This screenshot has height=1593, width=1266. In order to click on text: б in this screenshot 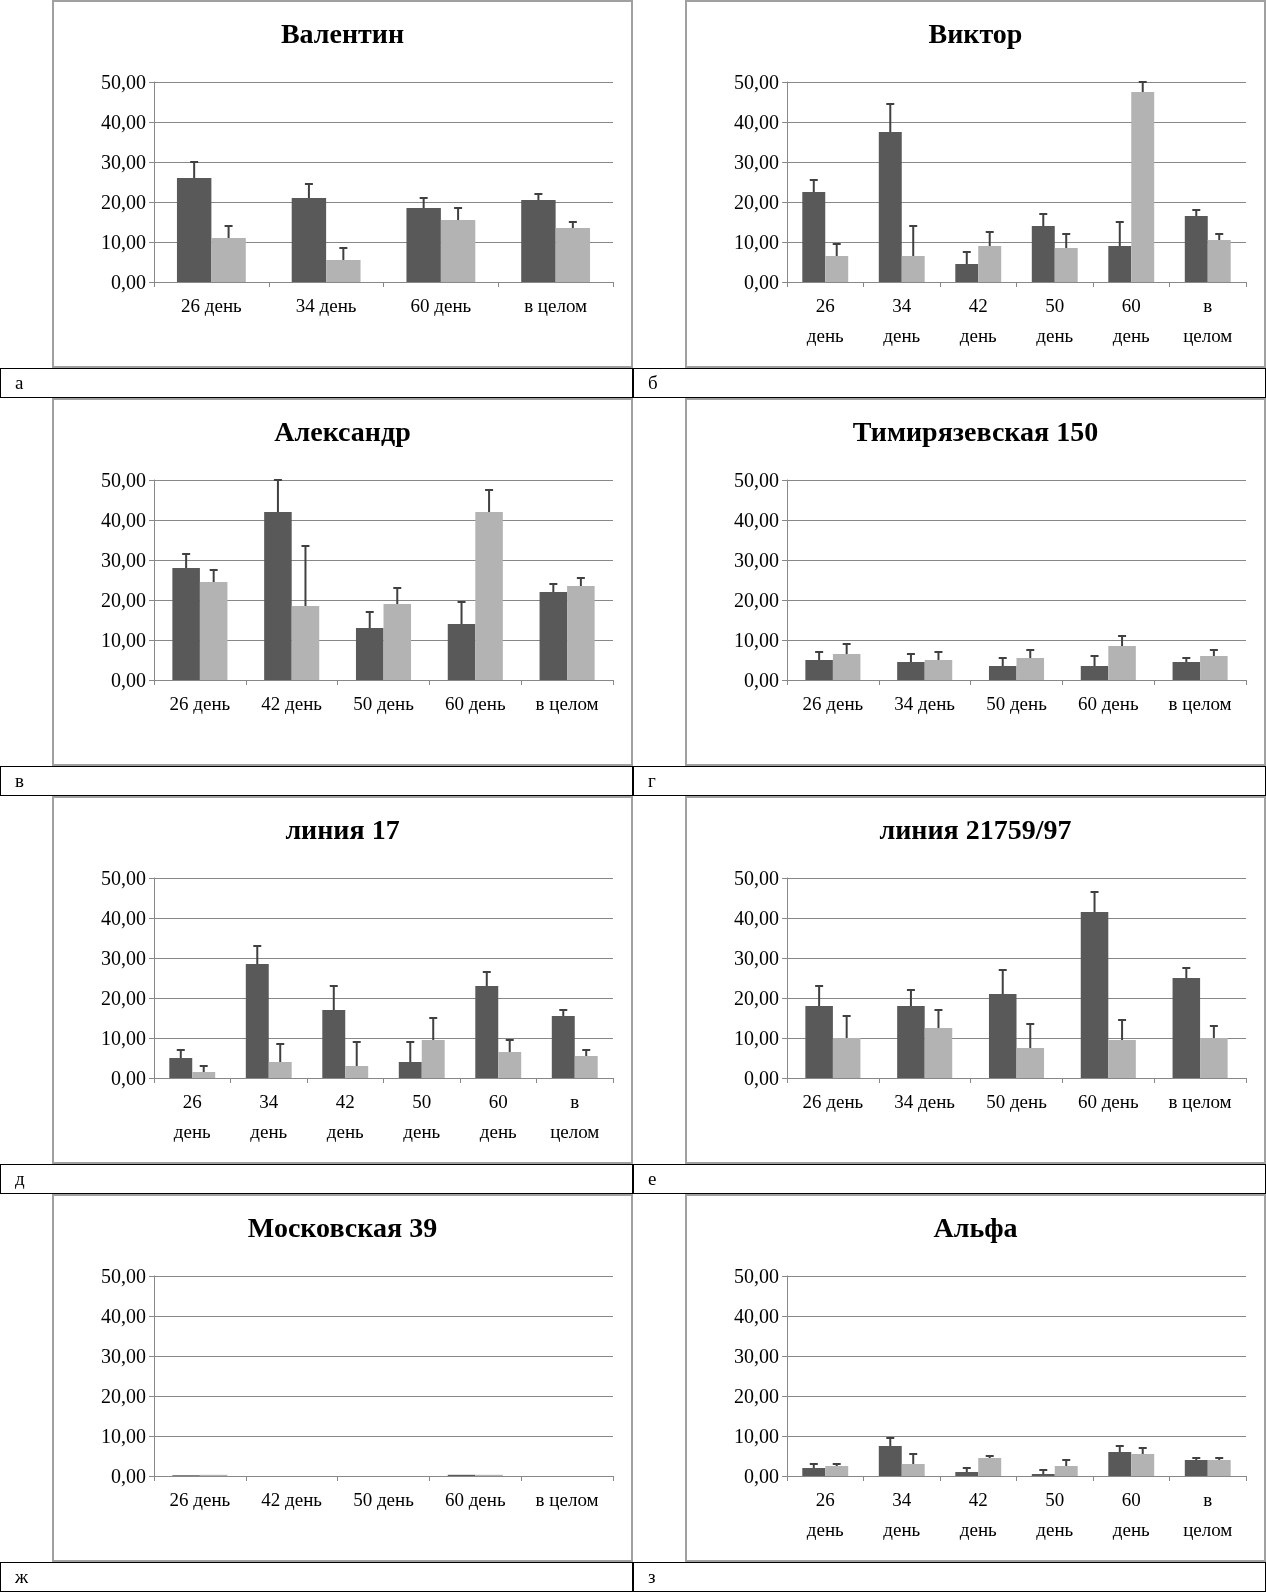, I will do `click(949, 383)`.